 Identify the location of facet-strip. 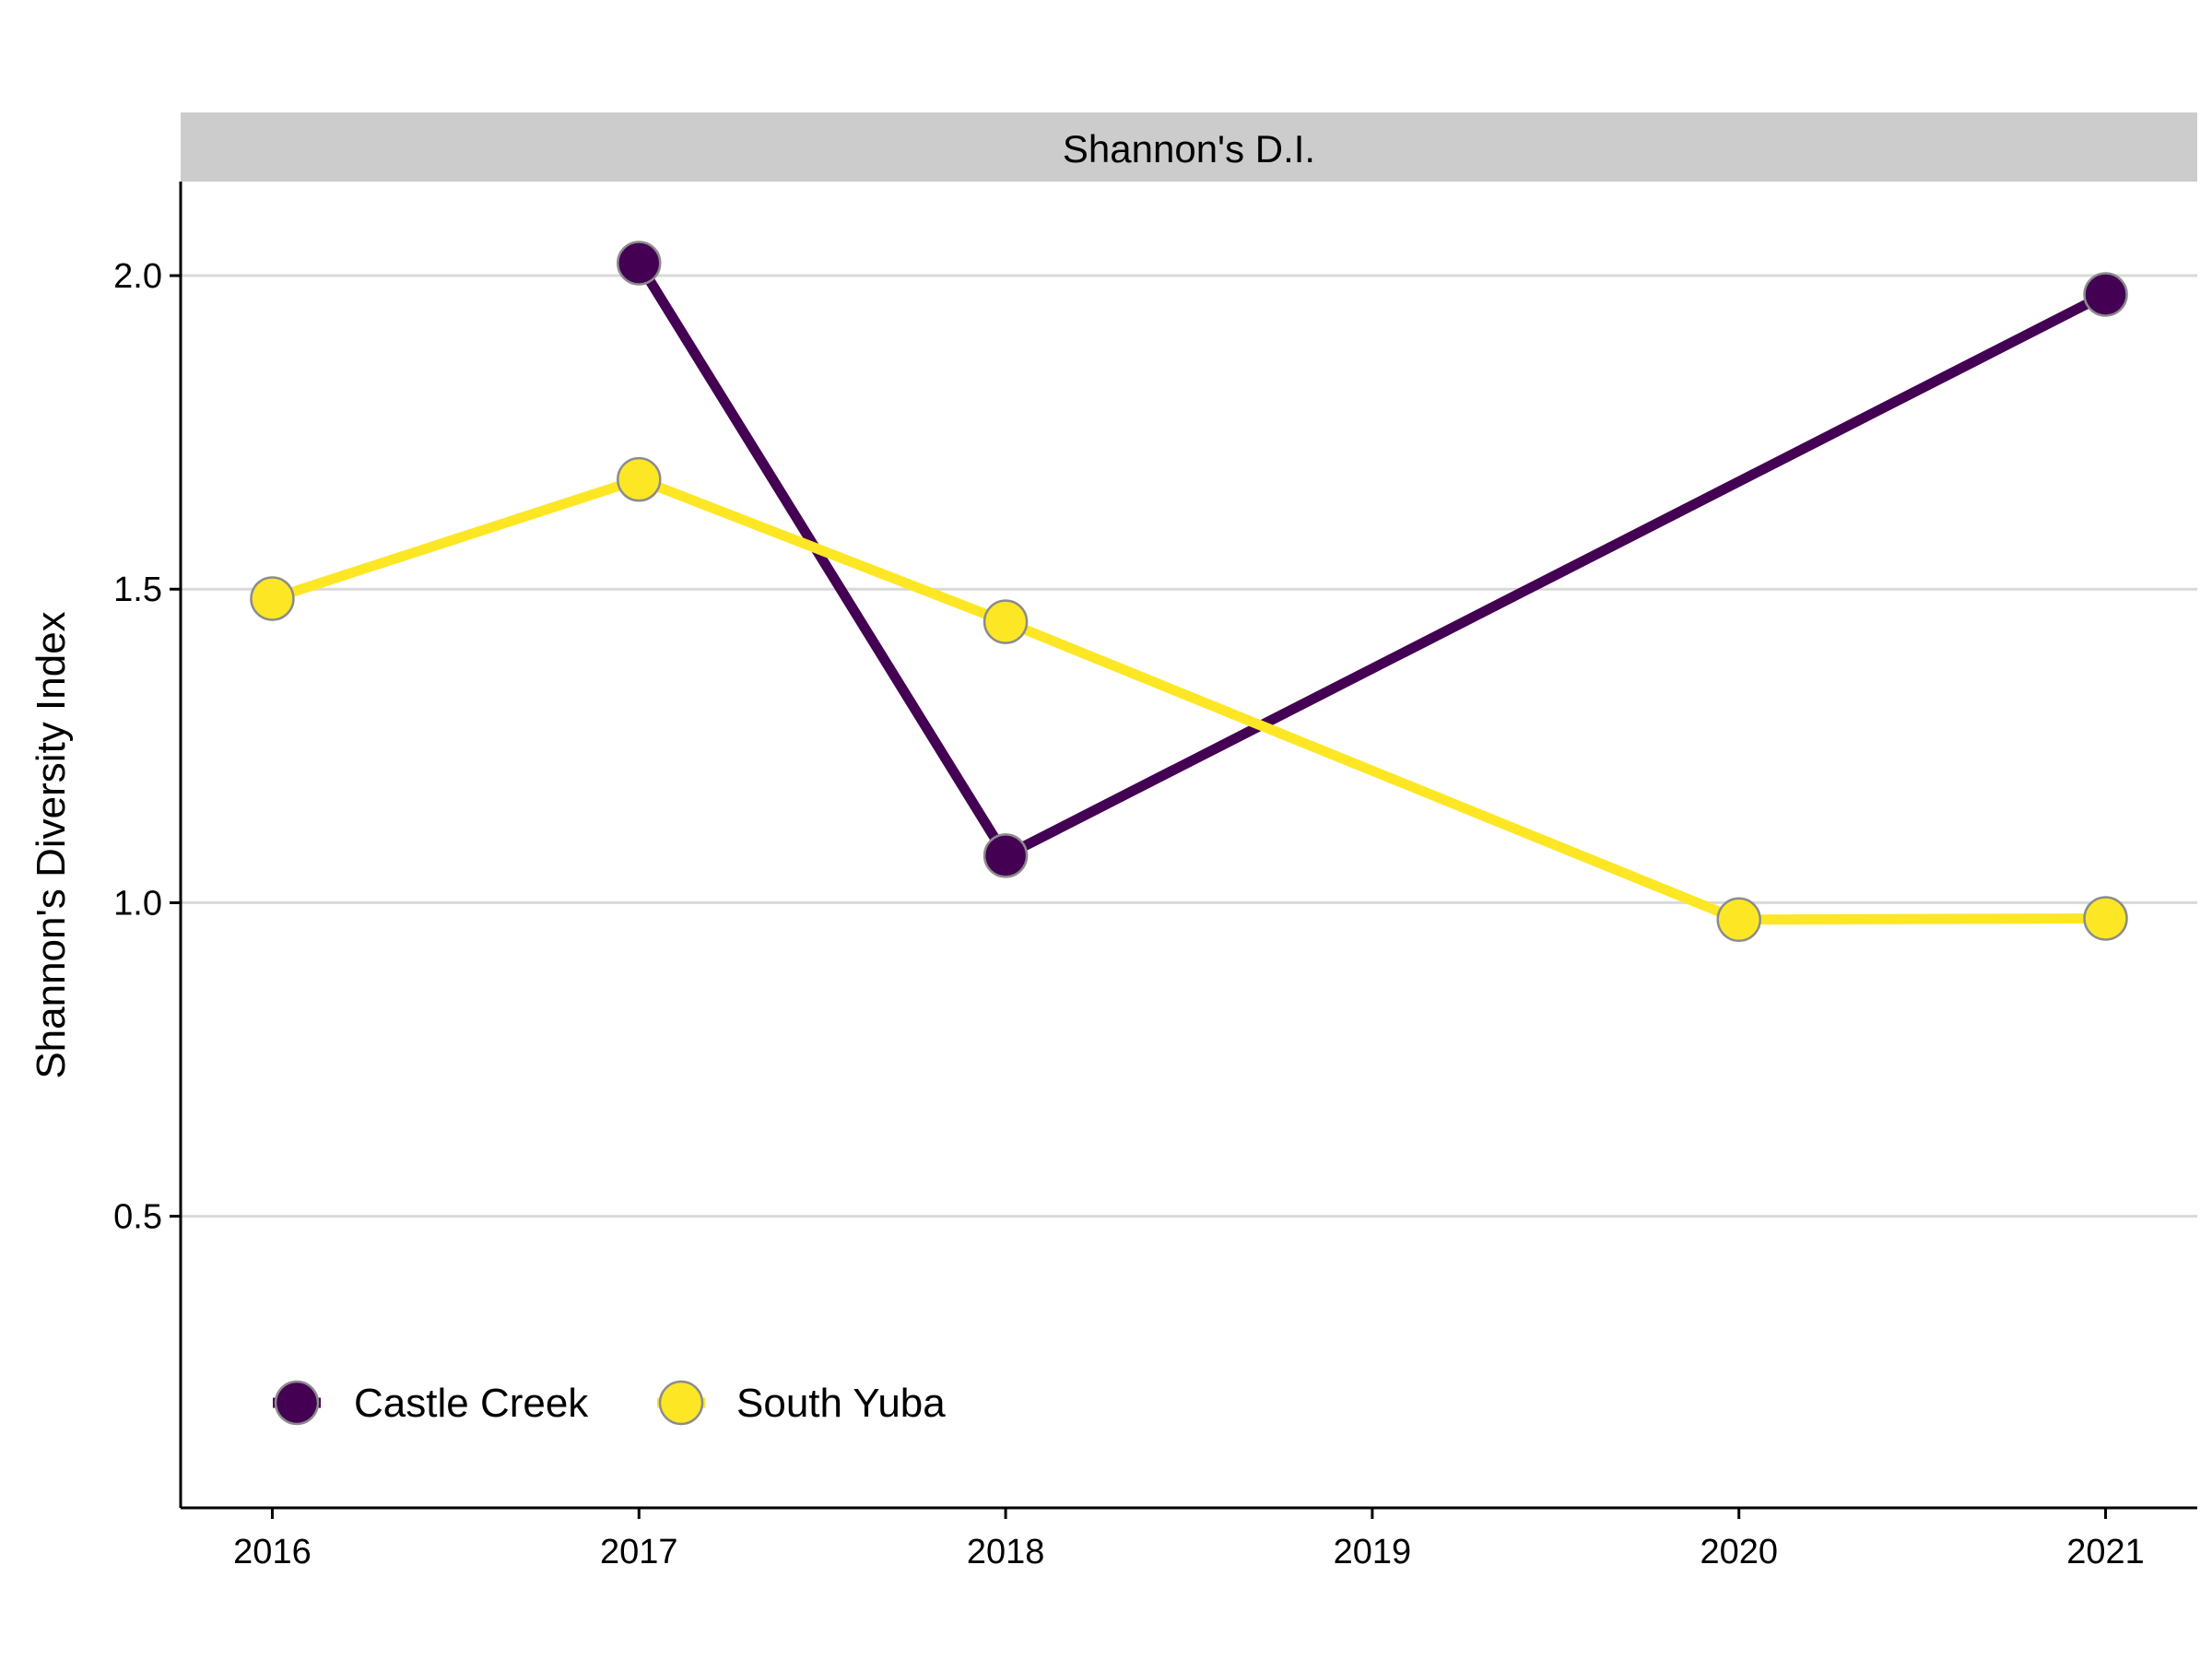
(1189, 147).